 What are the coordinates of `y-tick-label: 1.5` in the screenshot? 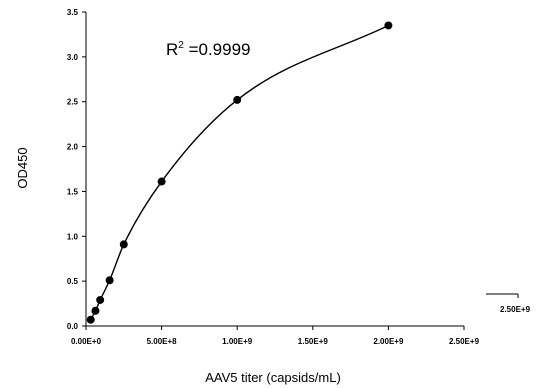 It's located at (73, 191).